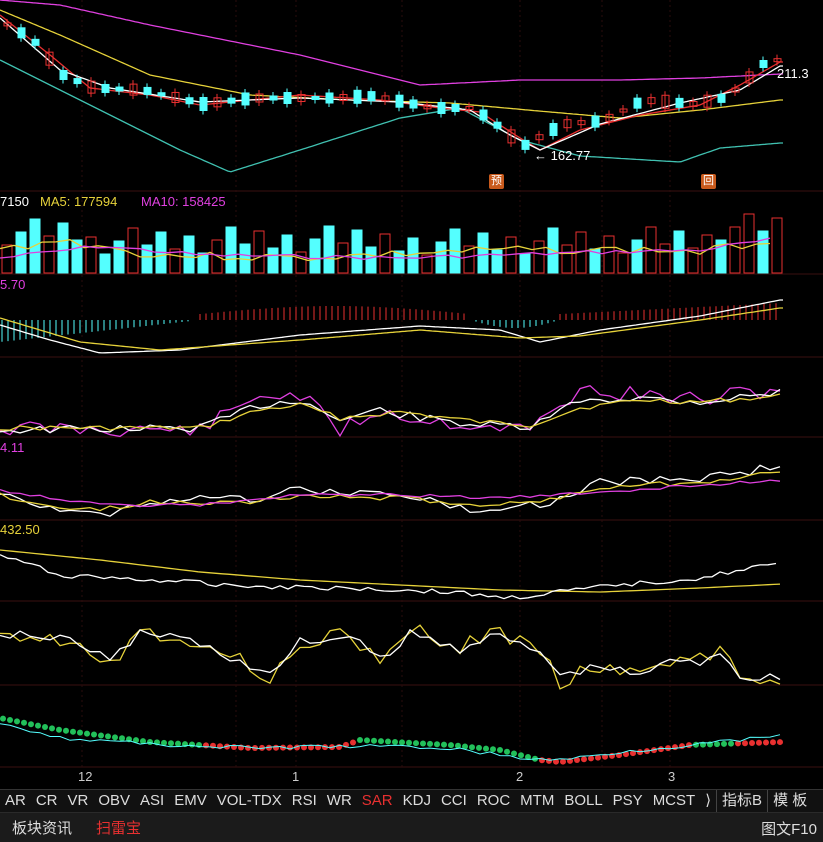  Describe the element at coordinates (416, 800) in the screenshot. I see `tab-kdj: KDJ` at that location.